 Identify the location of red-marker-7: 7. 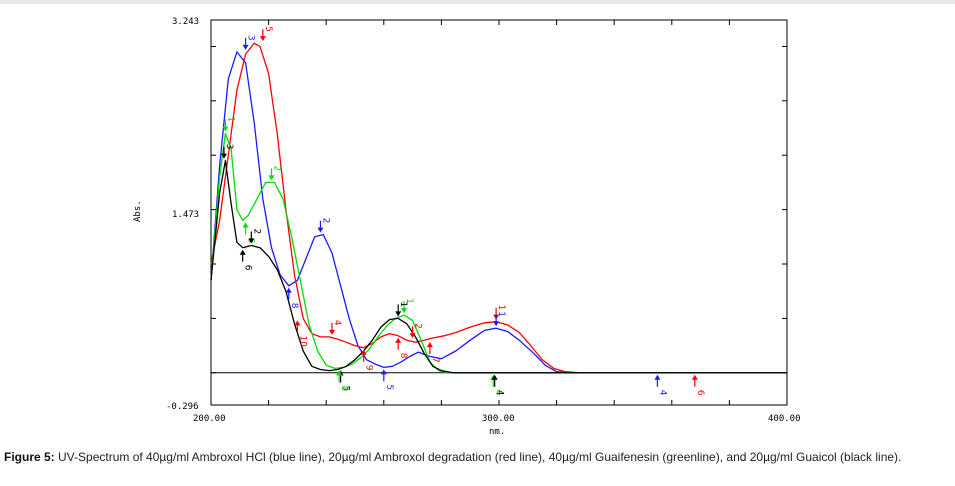
(433, 352).